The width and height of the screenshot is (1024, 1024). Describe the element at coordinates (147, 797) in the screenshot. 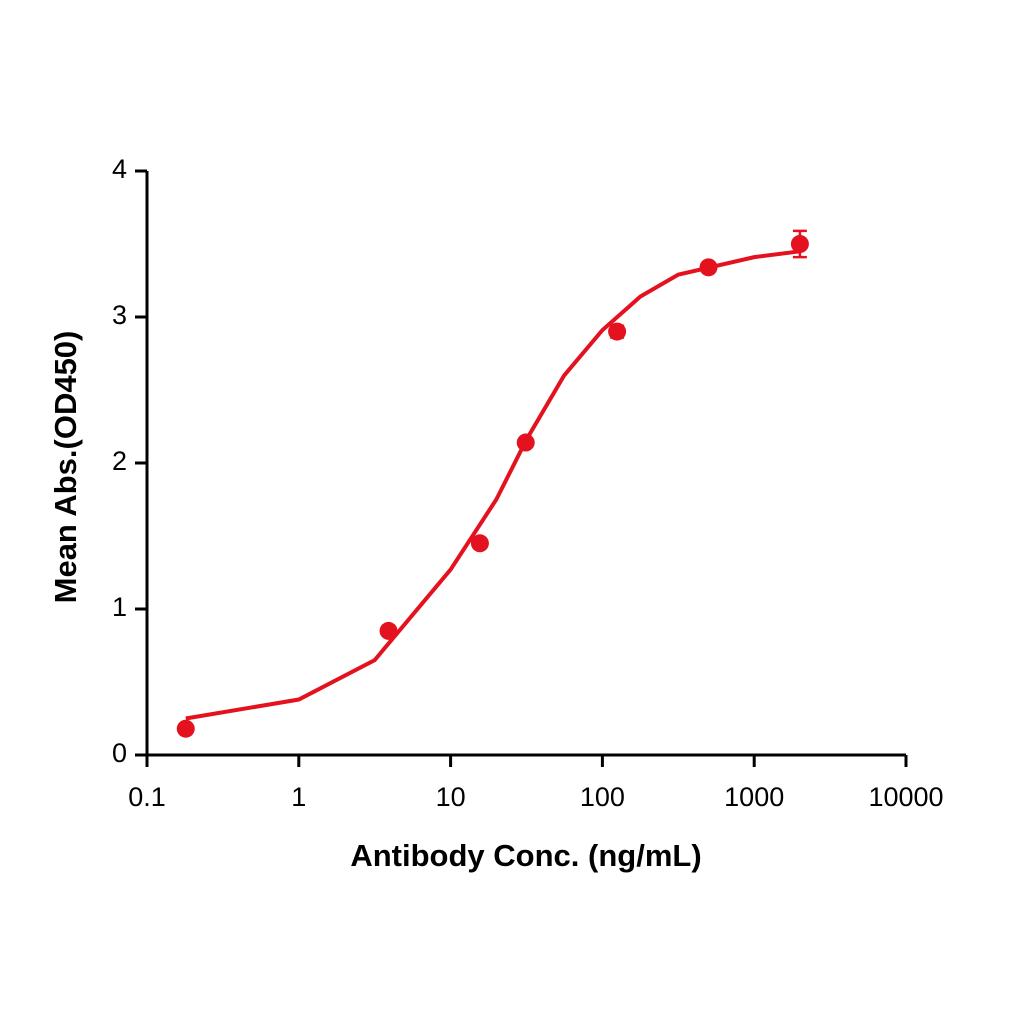

I see `x-tick-label: 0.1` at that location.